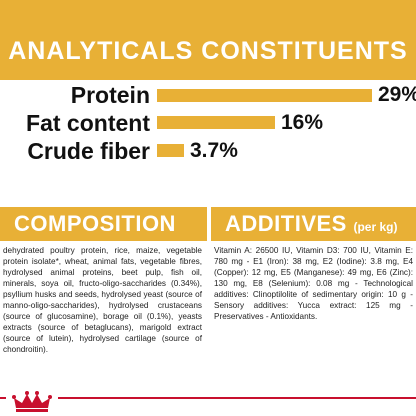  What do you see at coordinates (88, 151) in the screenshot?
I see `fiber-label: Crude fiber` at bounding box center [88, 151].